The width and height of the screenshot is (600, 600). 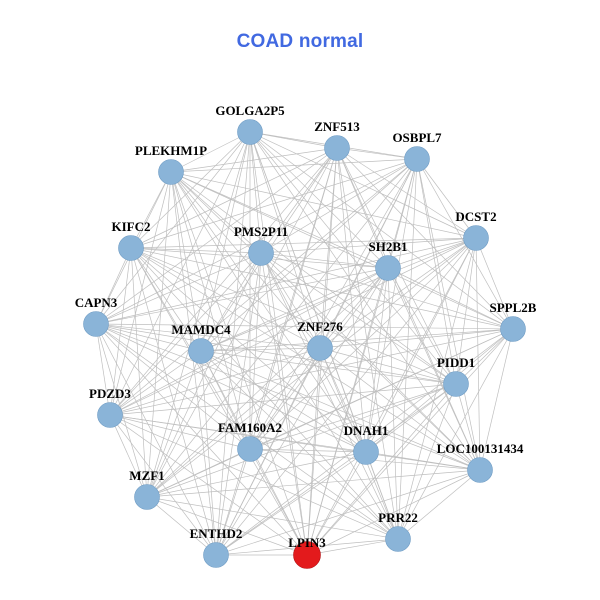 What do you see at coordinates (320, 348) in the screenshot?
I see `node-ZNF276` at bounding box center [320, 348].